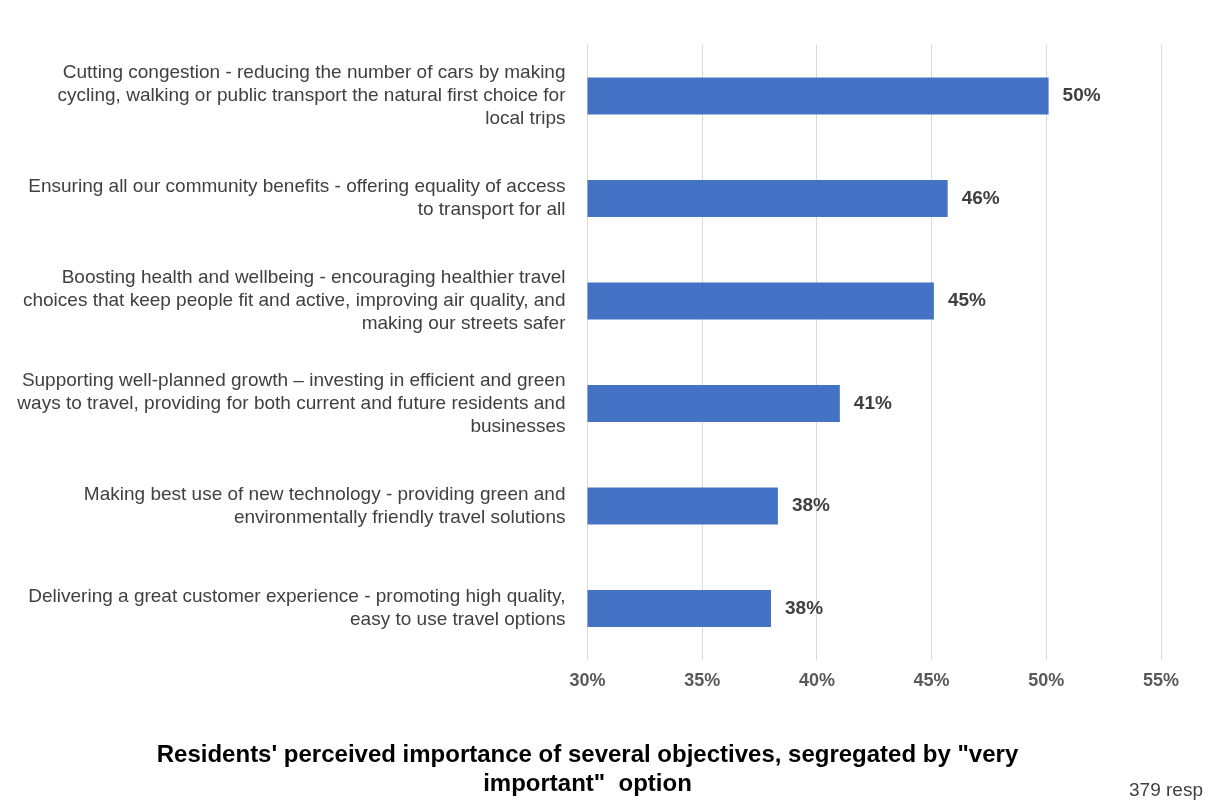 The width and height of the screenshot is (1211, 805). I want to click on data-label: 50%, so click(1081, 95).